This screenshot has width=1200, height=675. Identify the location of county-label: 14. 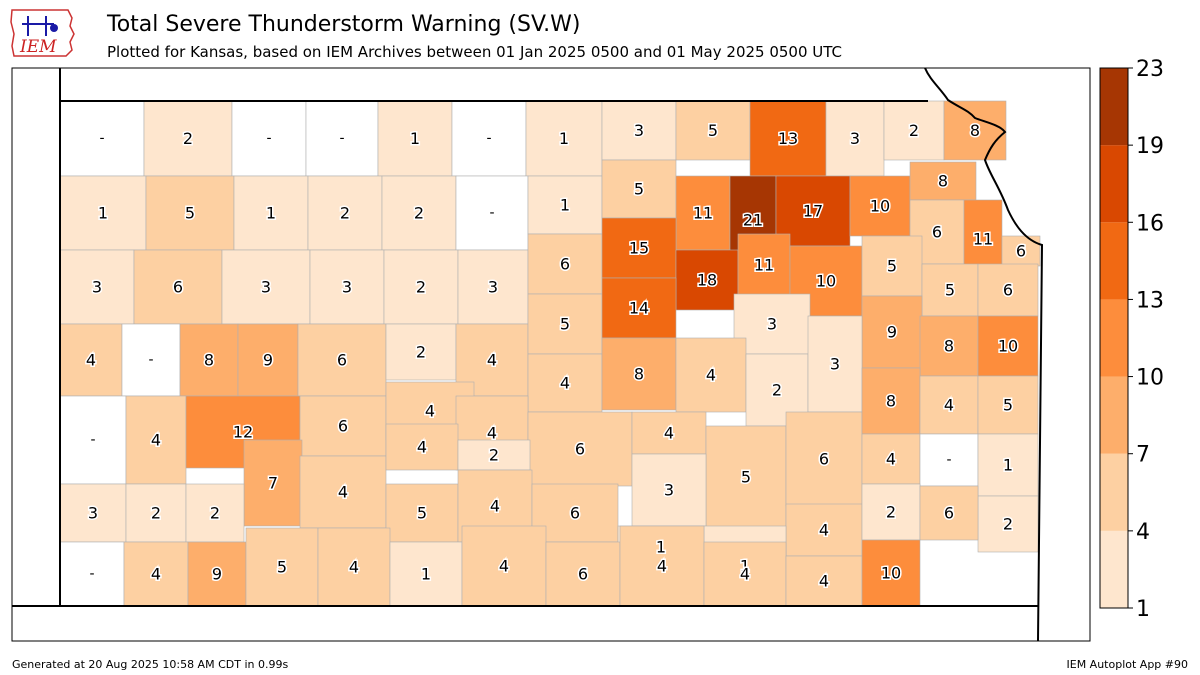
(639, 308).